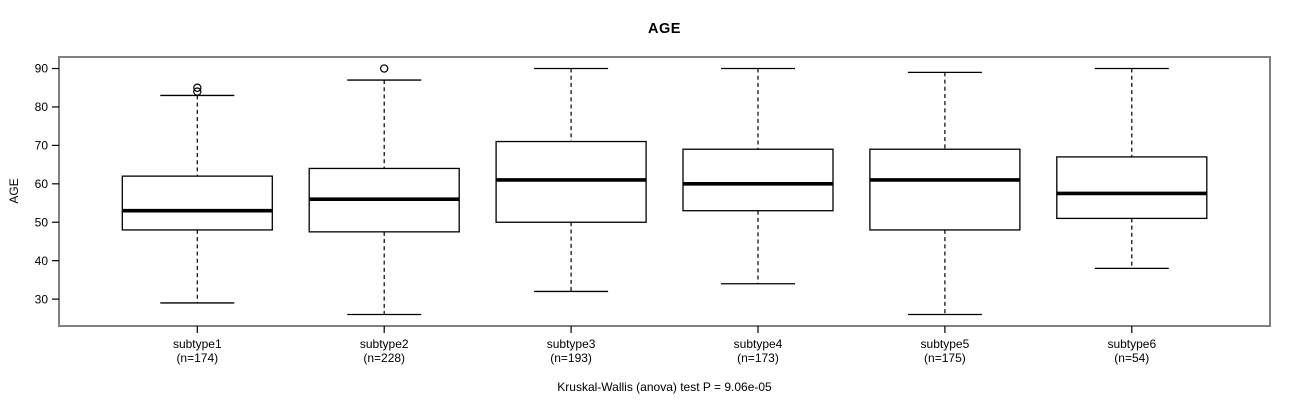  What do you see at coordinates (571, 344) in the screenshot?
I see `x-tick-label: subtype3` at bounding box center [571, 344].